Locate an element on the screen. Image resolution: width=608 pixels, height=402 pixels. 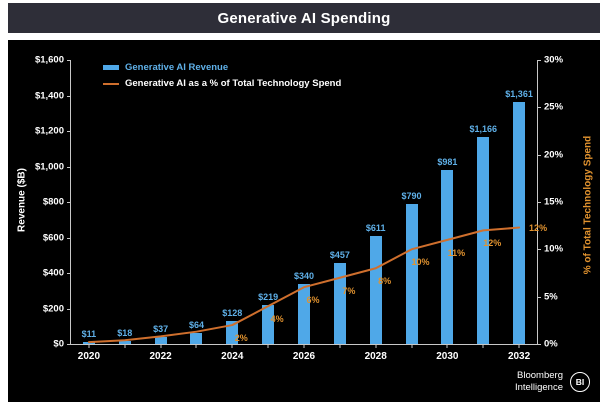
x-tick-label: 2020 is located at coordinates (89, 356).